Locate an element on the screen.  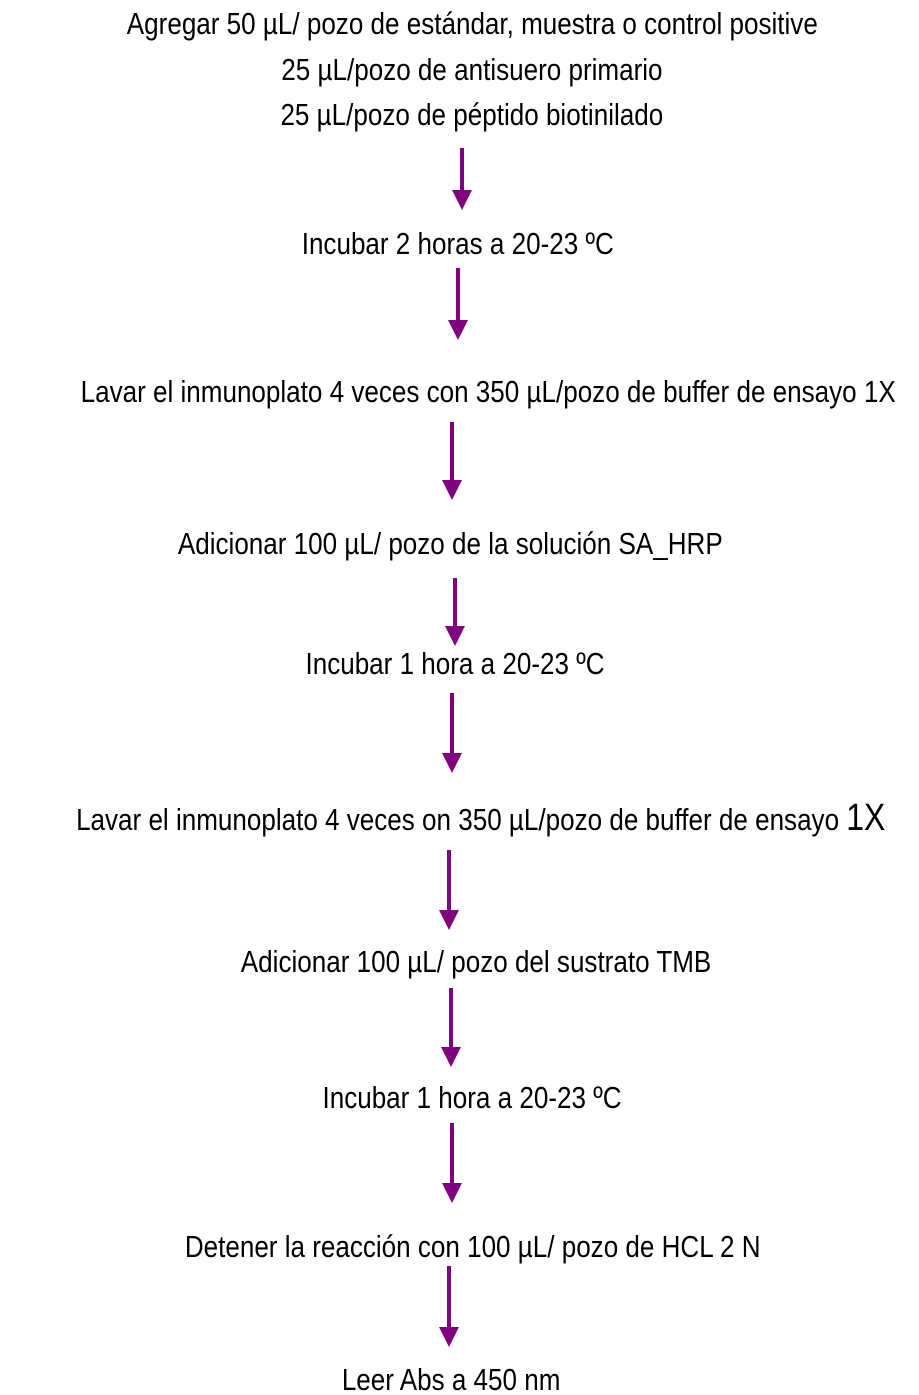
step-text: 25 µL/pozo de antisuero primario is located at coordinates (466, 70).